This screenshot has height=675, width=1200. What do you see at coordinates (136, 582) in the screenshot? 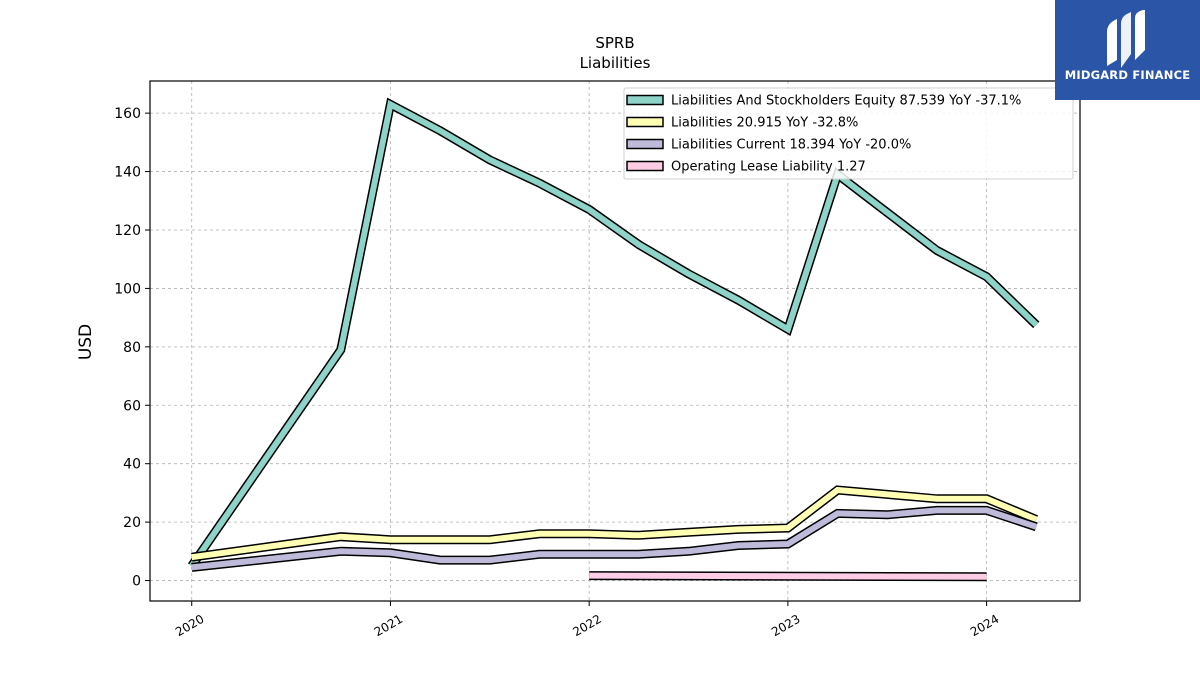
I see `y-tick-label: 0` at bounding box center [136, 582].